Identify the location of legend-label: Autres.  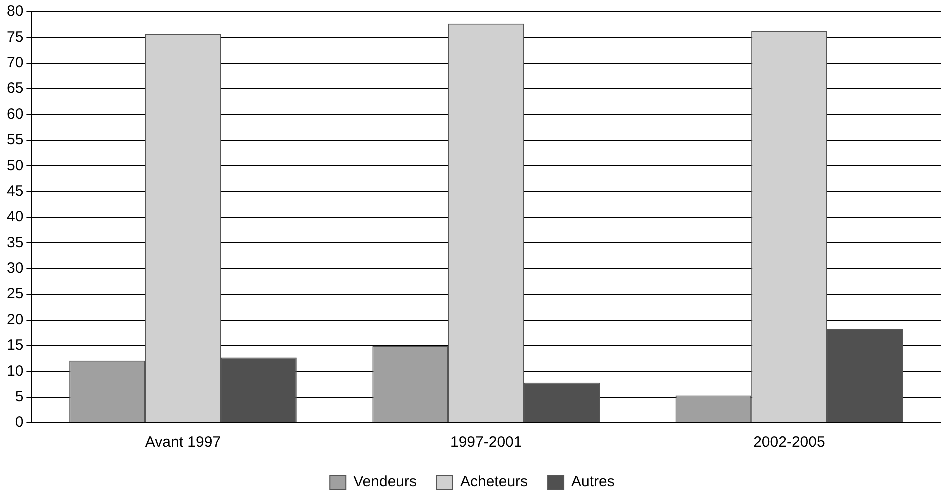
(593, 482).